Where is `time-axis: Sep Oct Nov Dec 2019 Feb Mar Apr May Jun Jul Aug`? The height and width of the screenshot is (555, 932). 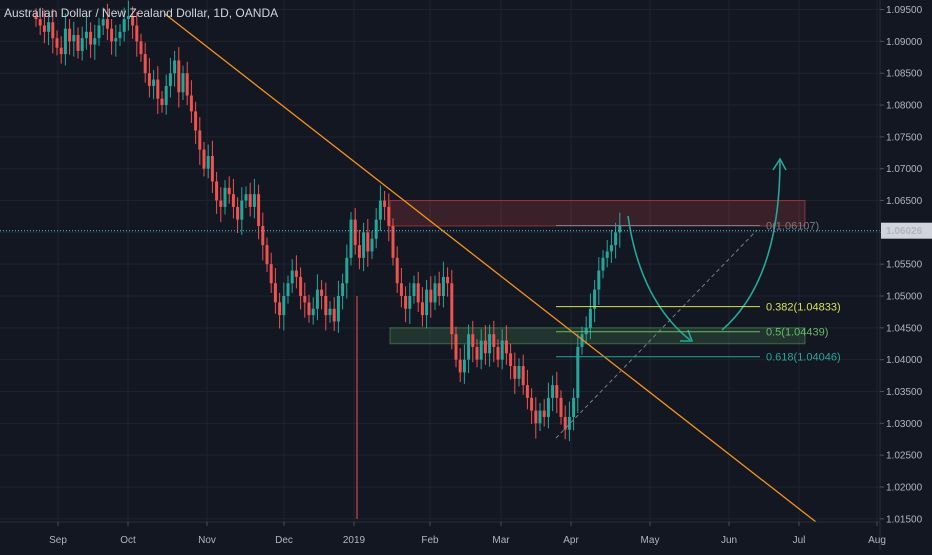
time-axis: Sep Oct Nov Dec 2019 Feb Mar Apr May Jun Jul Aug is located at coordinates (467, 534).